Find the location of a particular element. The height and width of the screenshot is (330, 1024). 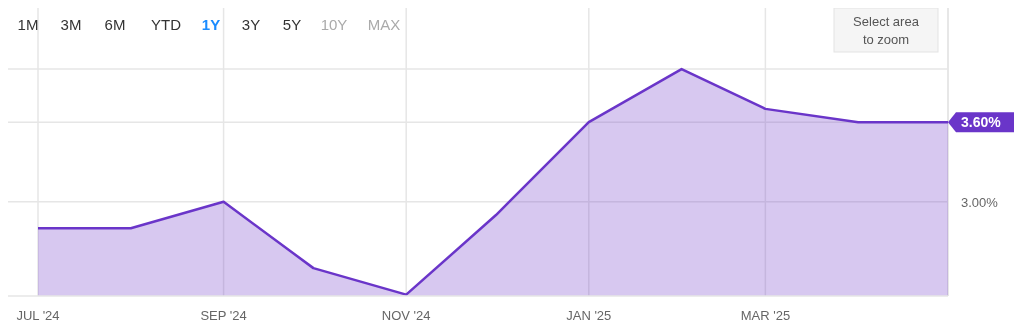

x-tick-label: JUL '24 is located at coordinates (38, 315).